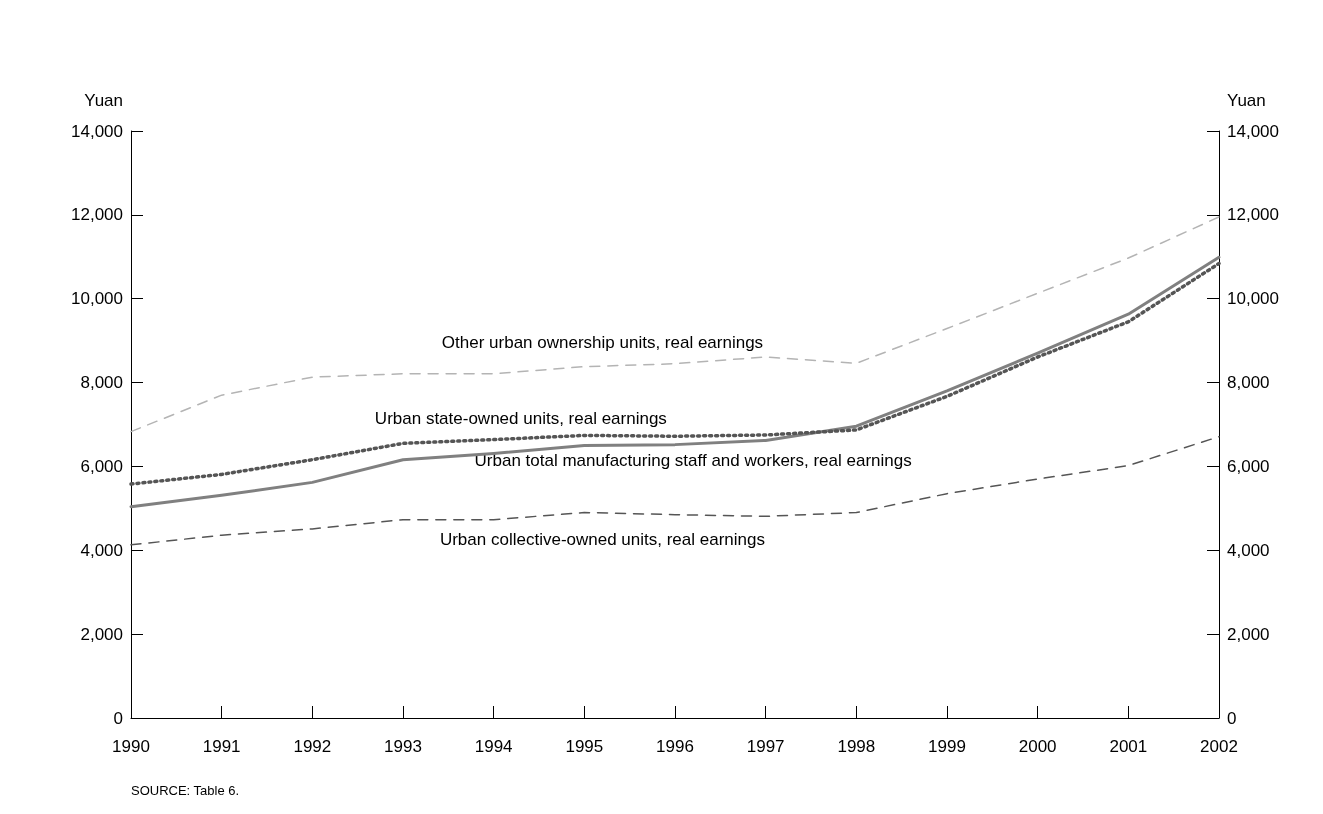 The width and height of the screenshot is (1323, 814). Describe the element at coordinates (1246, 100) in the screenshot. I see `y2-axis-title: Yuan` at that location.